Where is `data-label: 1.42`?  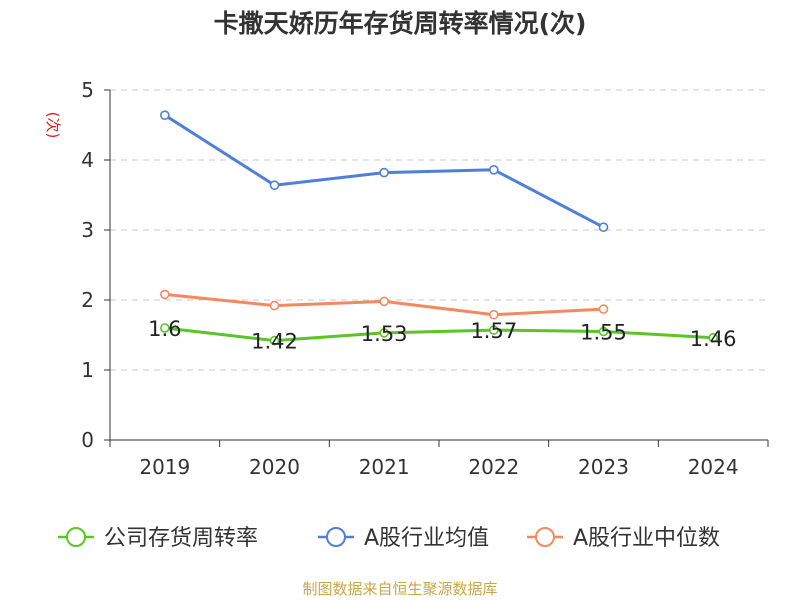
data-label: 1.42 is located at coordinates (274, 342).